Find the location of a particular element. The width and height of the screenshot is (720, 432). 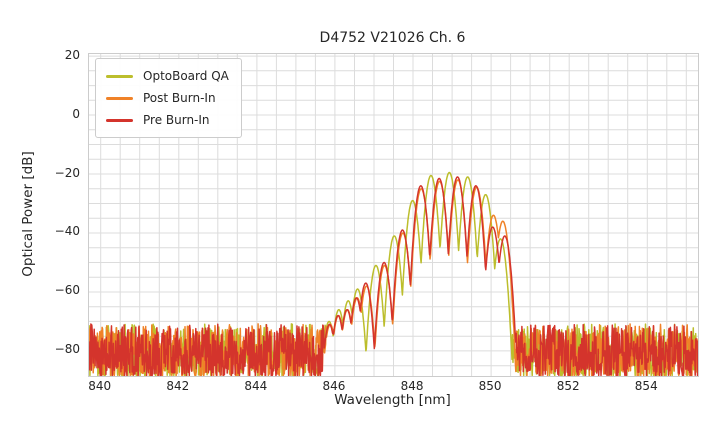

y-tick-label: −80 is located at coordinates (67, 349).